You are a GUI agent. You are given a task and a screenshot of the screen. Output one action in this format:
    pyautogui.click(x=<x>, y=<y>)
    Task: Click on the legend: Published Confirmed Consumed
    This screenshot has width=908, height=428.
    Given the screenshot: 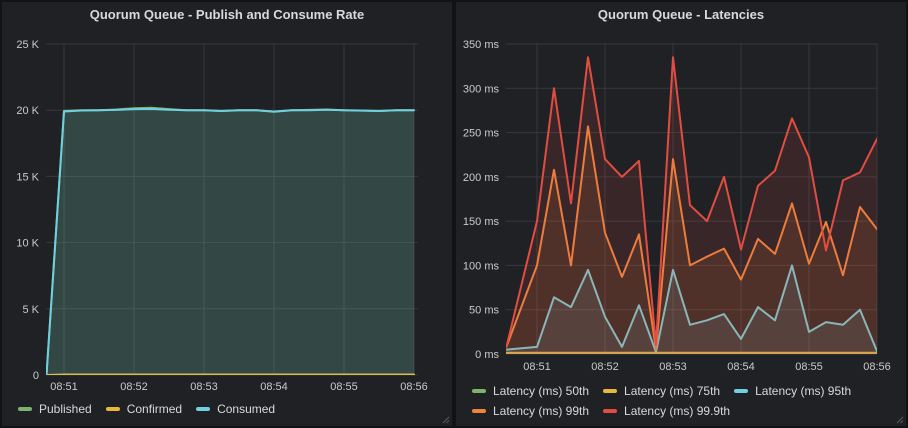 What is the action you would take?
    pyautogui.click(x=227, y=409)
    